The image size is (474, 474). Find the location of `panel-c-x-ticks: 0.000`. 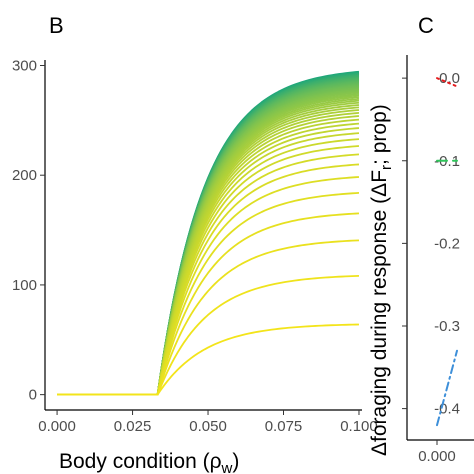

panel-c-x-ticks: 0.000 is located at coordinates (437, 452).